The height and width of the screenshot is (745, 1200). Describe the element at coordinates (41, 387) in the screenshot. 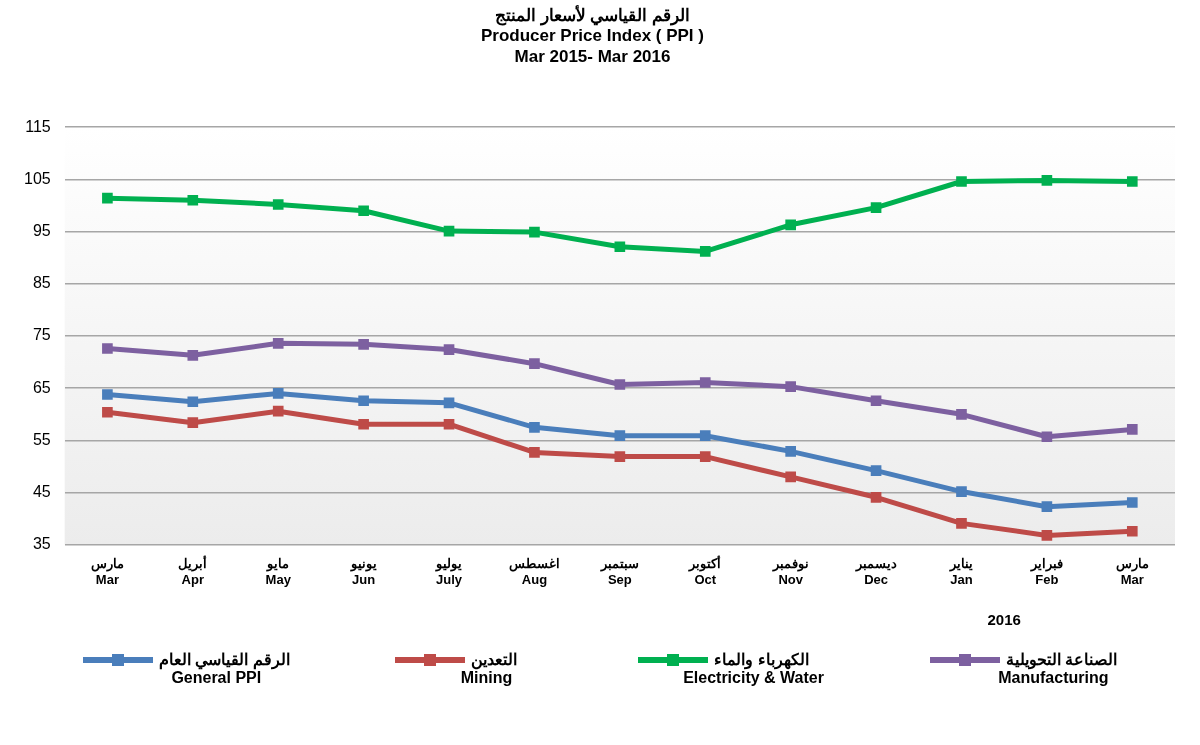

I see `y-tick-label: 65` at that location.